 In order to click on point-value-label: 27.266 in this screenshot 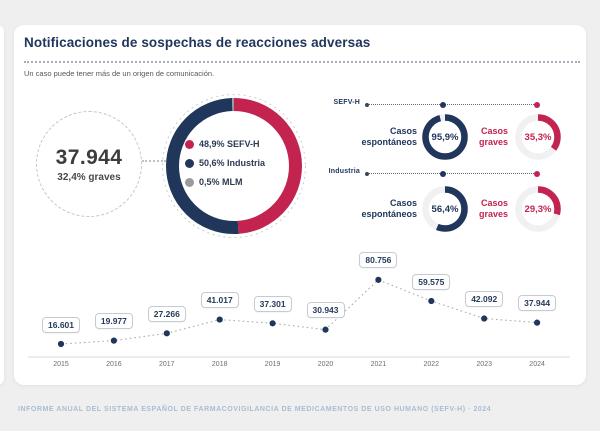, I will do `click(166, 313)`.